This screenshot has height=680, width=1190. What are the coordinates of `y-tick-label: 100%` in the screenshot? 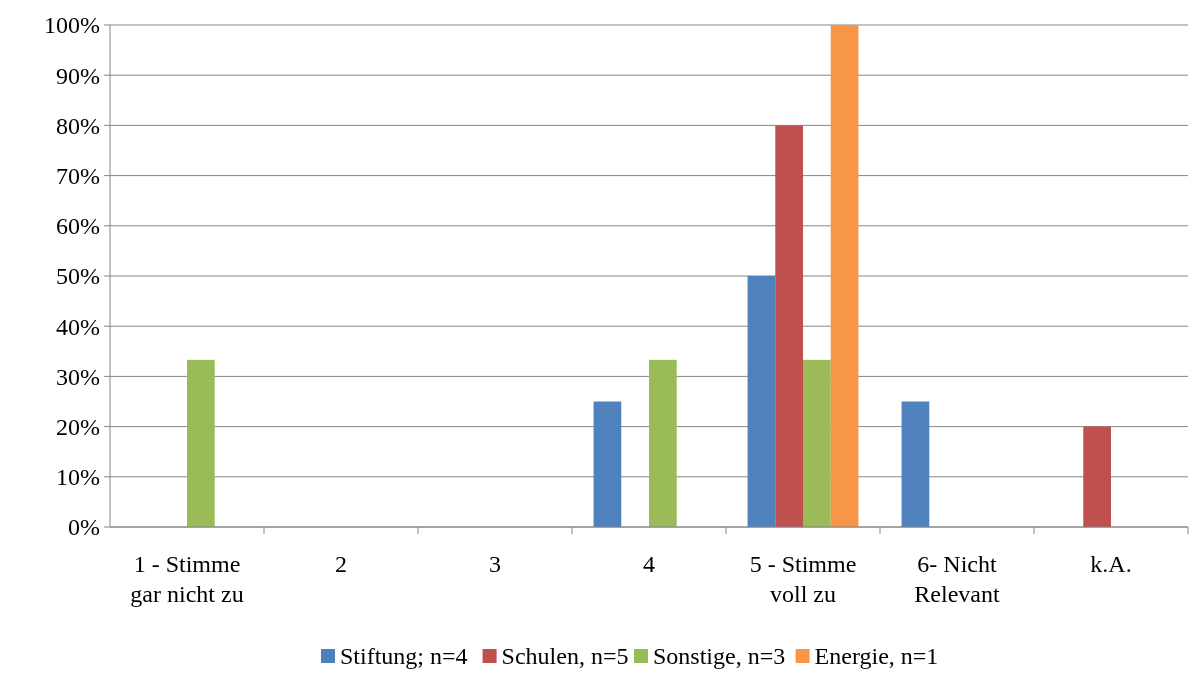 It's located at (72, 25).